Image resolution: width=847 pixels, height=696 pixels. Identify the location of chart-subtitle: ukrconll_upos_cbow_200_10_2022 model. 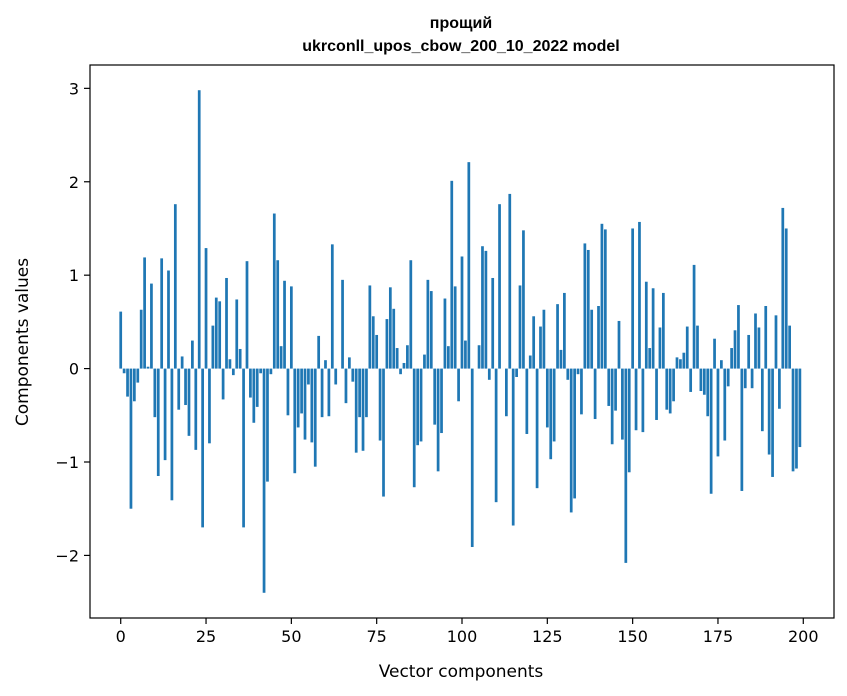
(460, 46).